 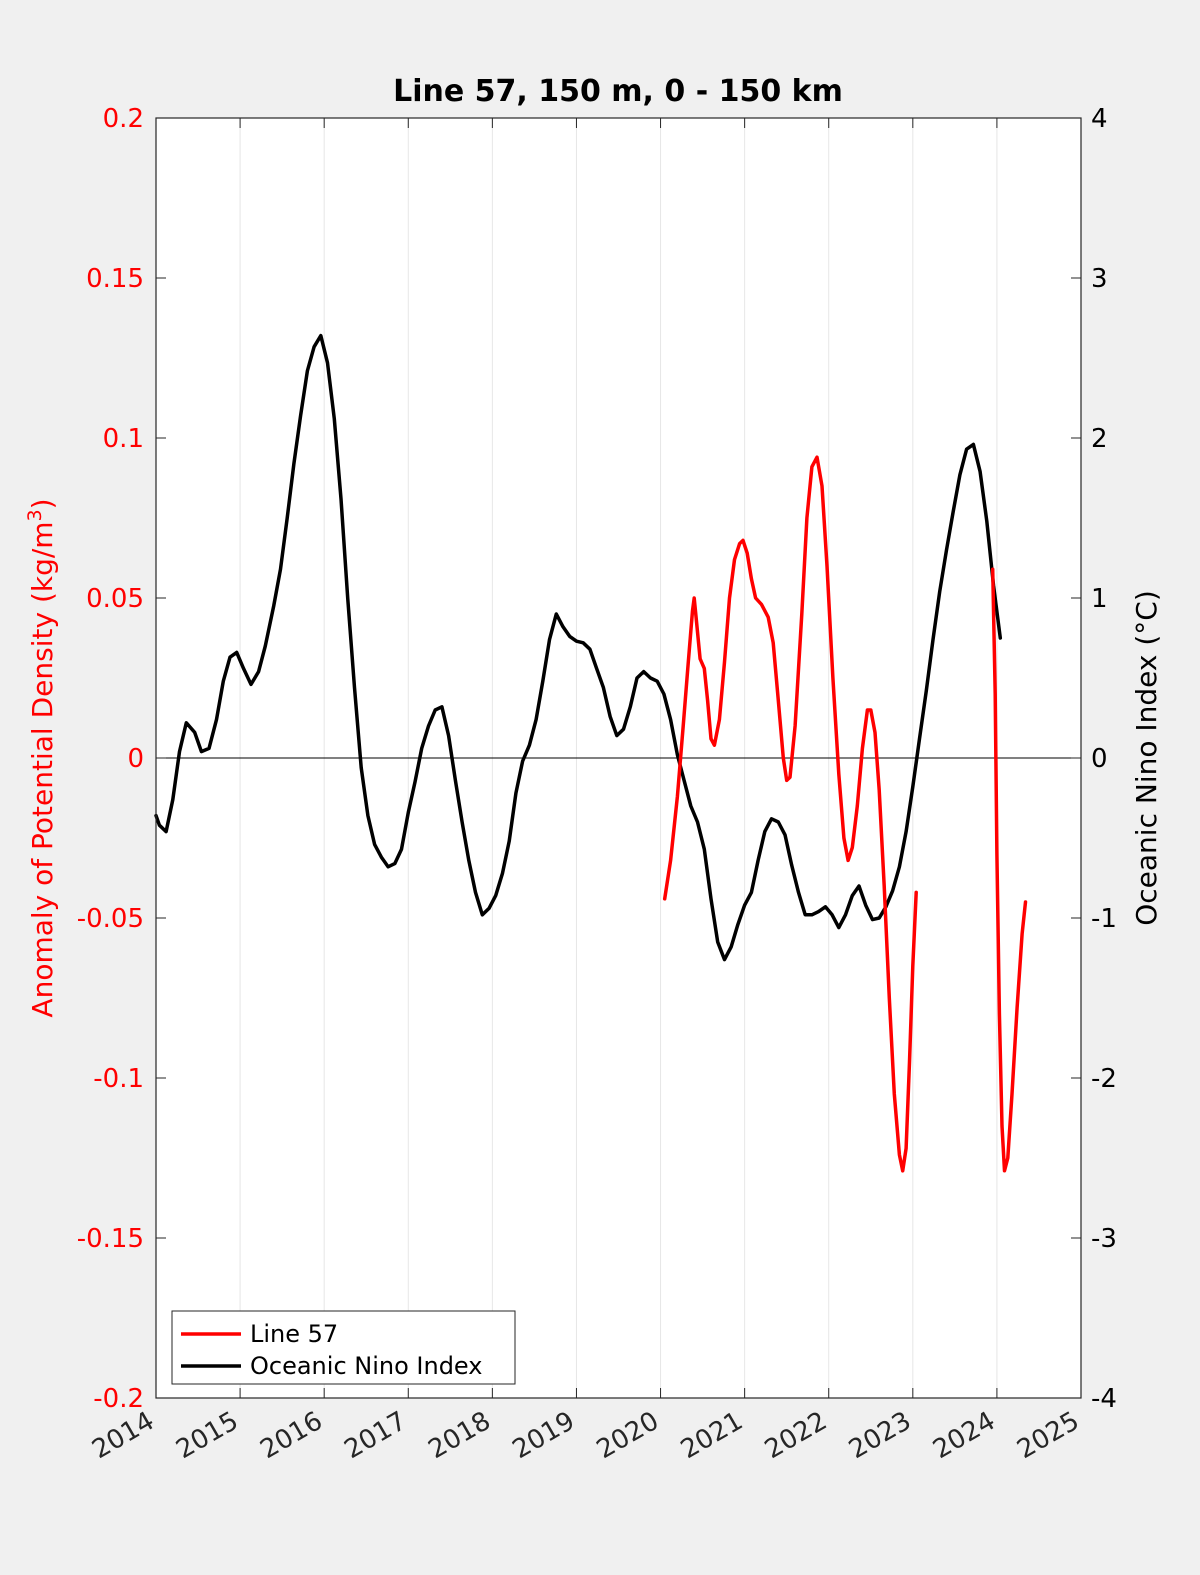 I want to click on x-tick-label: 2018, so click(x=460, y=1435).